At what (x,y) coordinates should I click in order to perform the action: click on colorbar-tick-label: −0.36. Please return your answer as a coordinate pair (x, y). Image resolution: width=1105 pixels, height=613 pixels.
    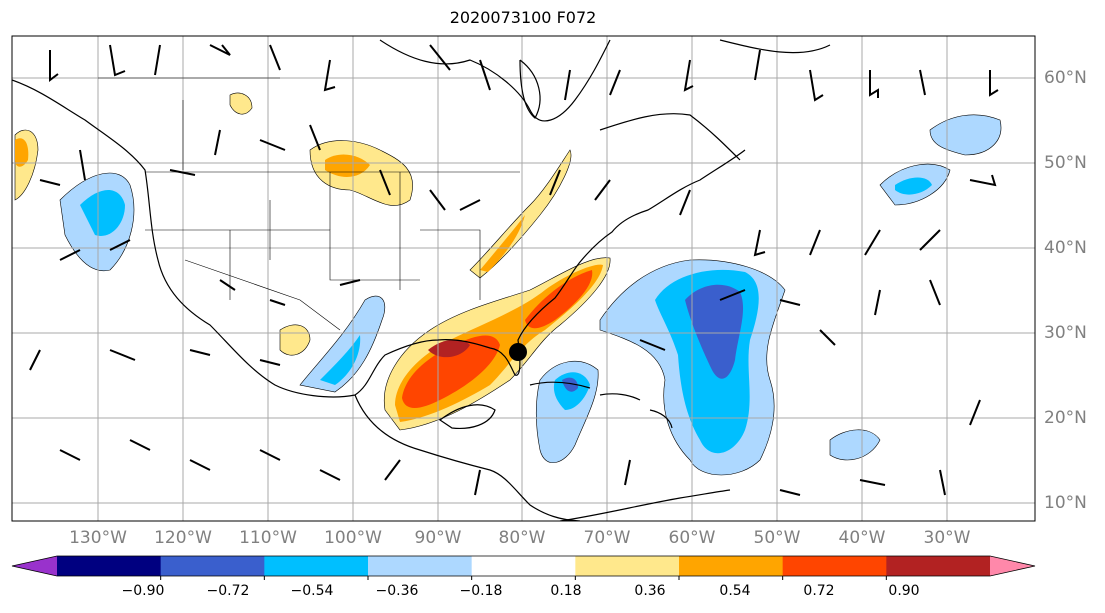
    Looking at the image, I should click on (397, 591).